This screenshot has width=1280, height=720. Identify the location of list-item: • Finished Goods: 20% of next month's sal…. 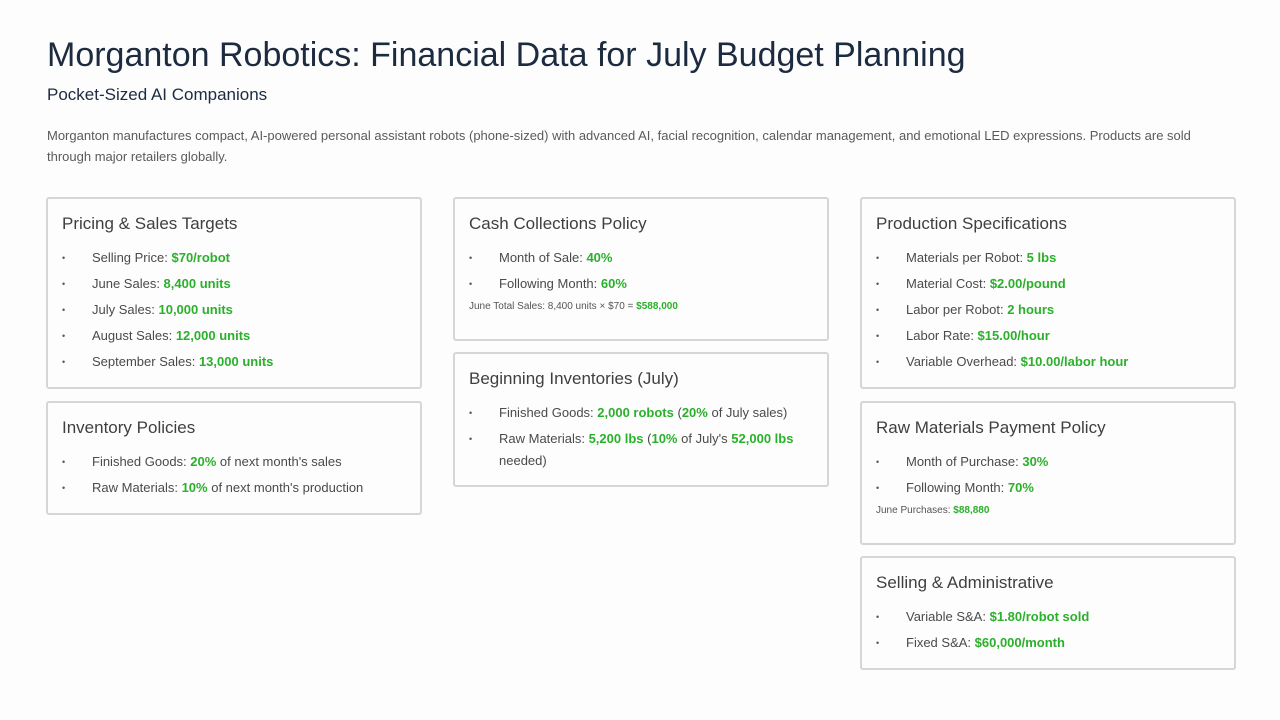
(234, 462).